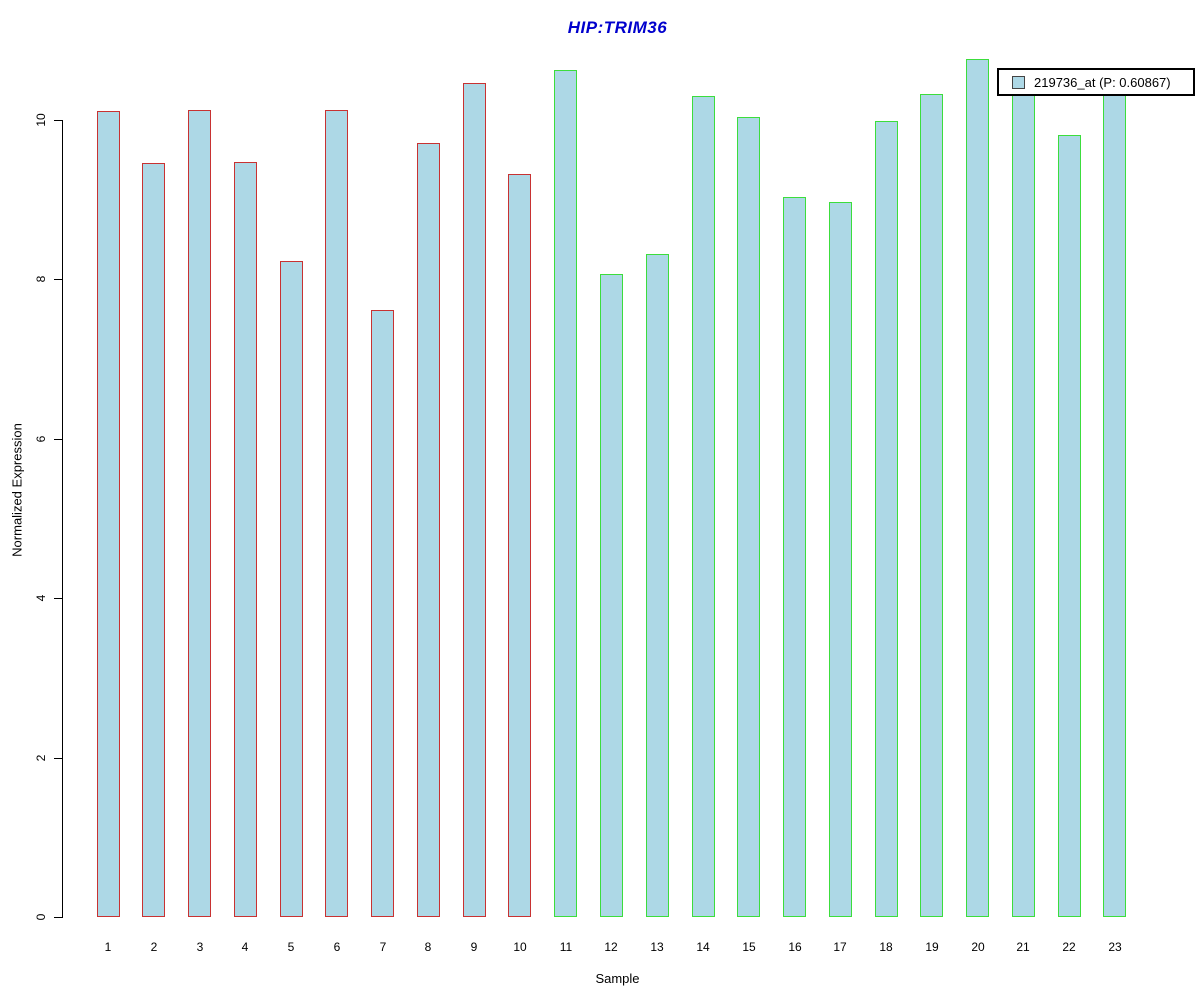  I want to click on x-tick-label: 23, so click(1115, 947).